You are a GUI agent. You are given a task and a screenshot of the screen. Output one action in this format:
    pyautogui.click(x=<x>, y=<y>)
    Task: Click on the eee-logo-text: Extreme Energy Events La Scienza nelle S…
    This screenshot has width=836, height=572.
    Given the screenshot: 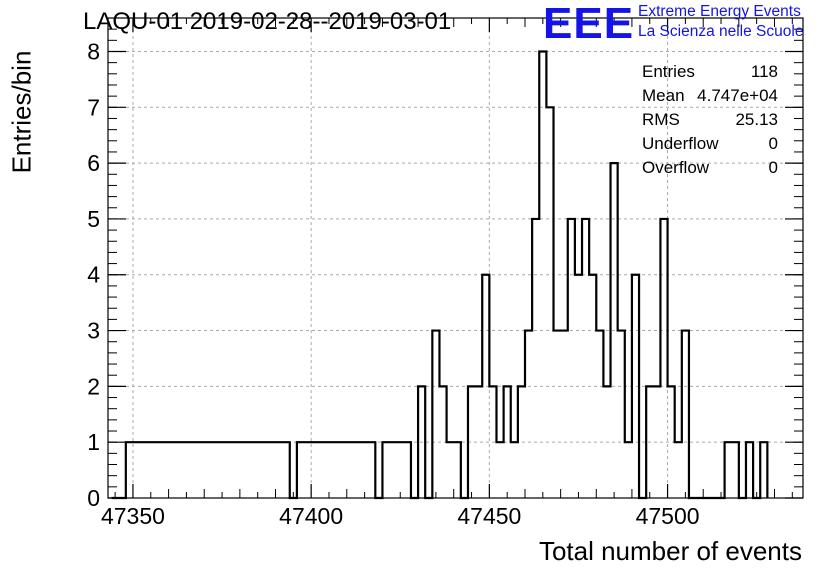 What is the action you would take?
    pyautogui.click(x=720, y=22)
    